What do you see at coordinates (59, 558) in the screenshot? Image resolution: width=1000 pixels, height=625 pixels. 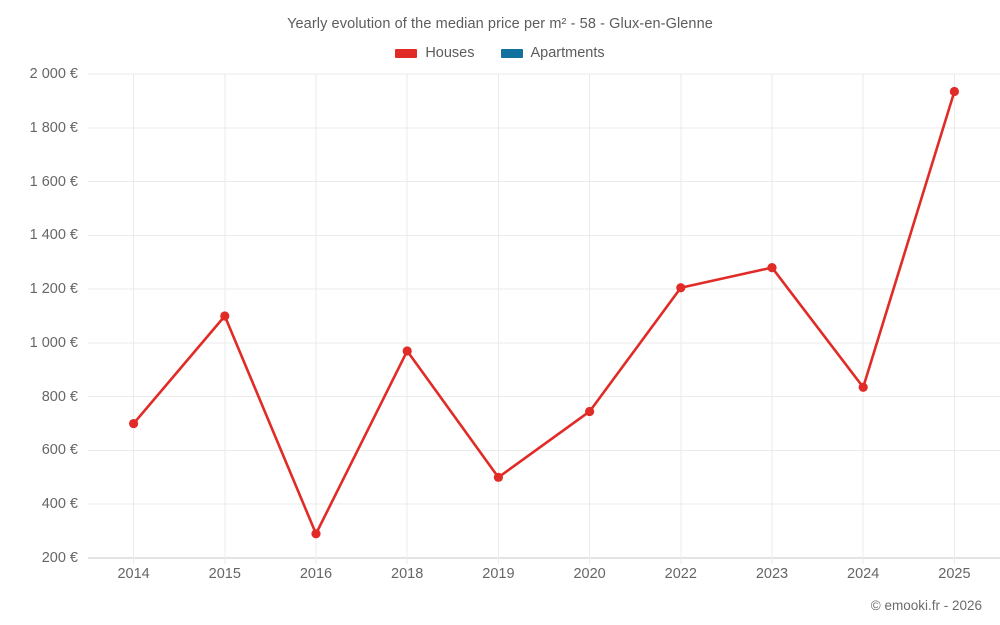 I see `y-axis-tick-label: 200 €` at bounding box center [59, 558].